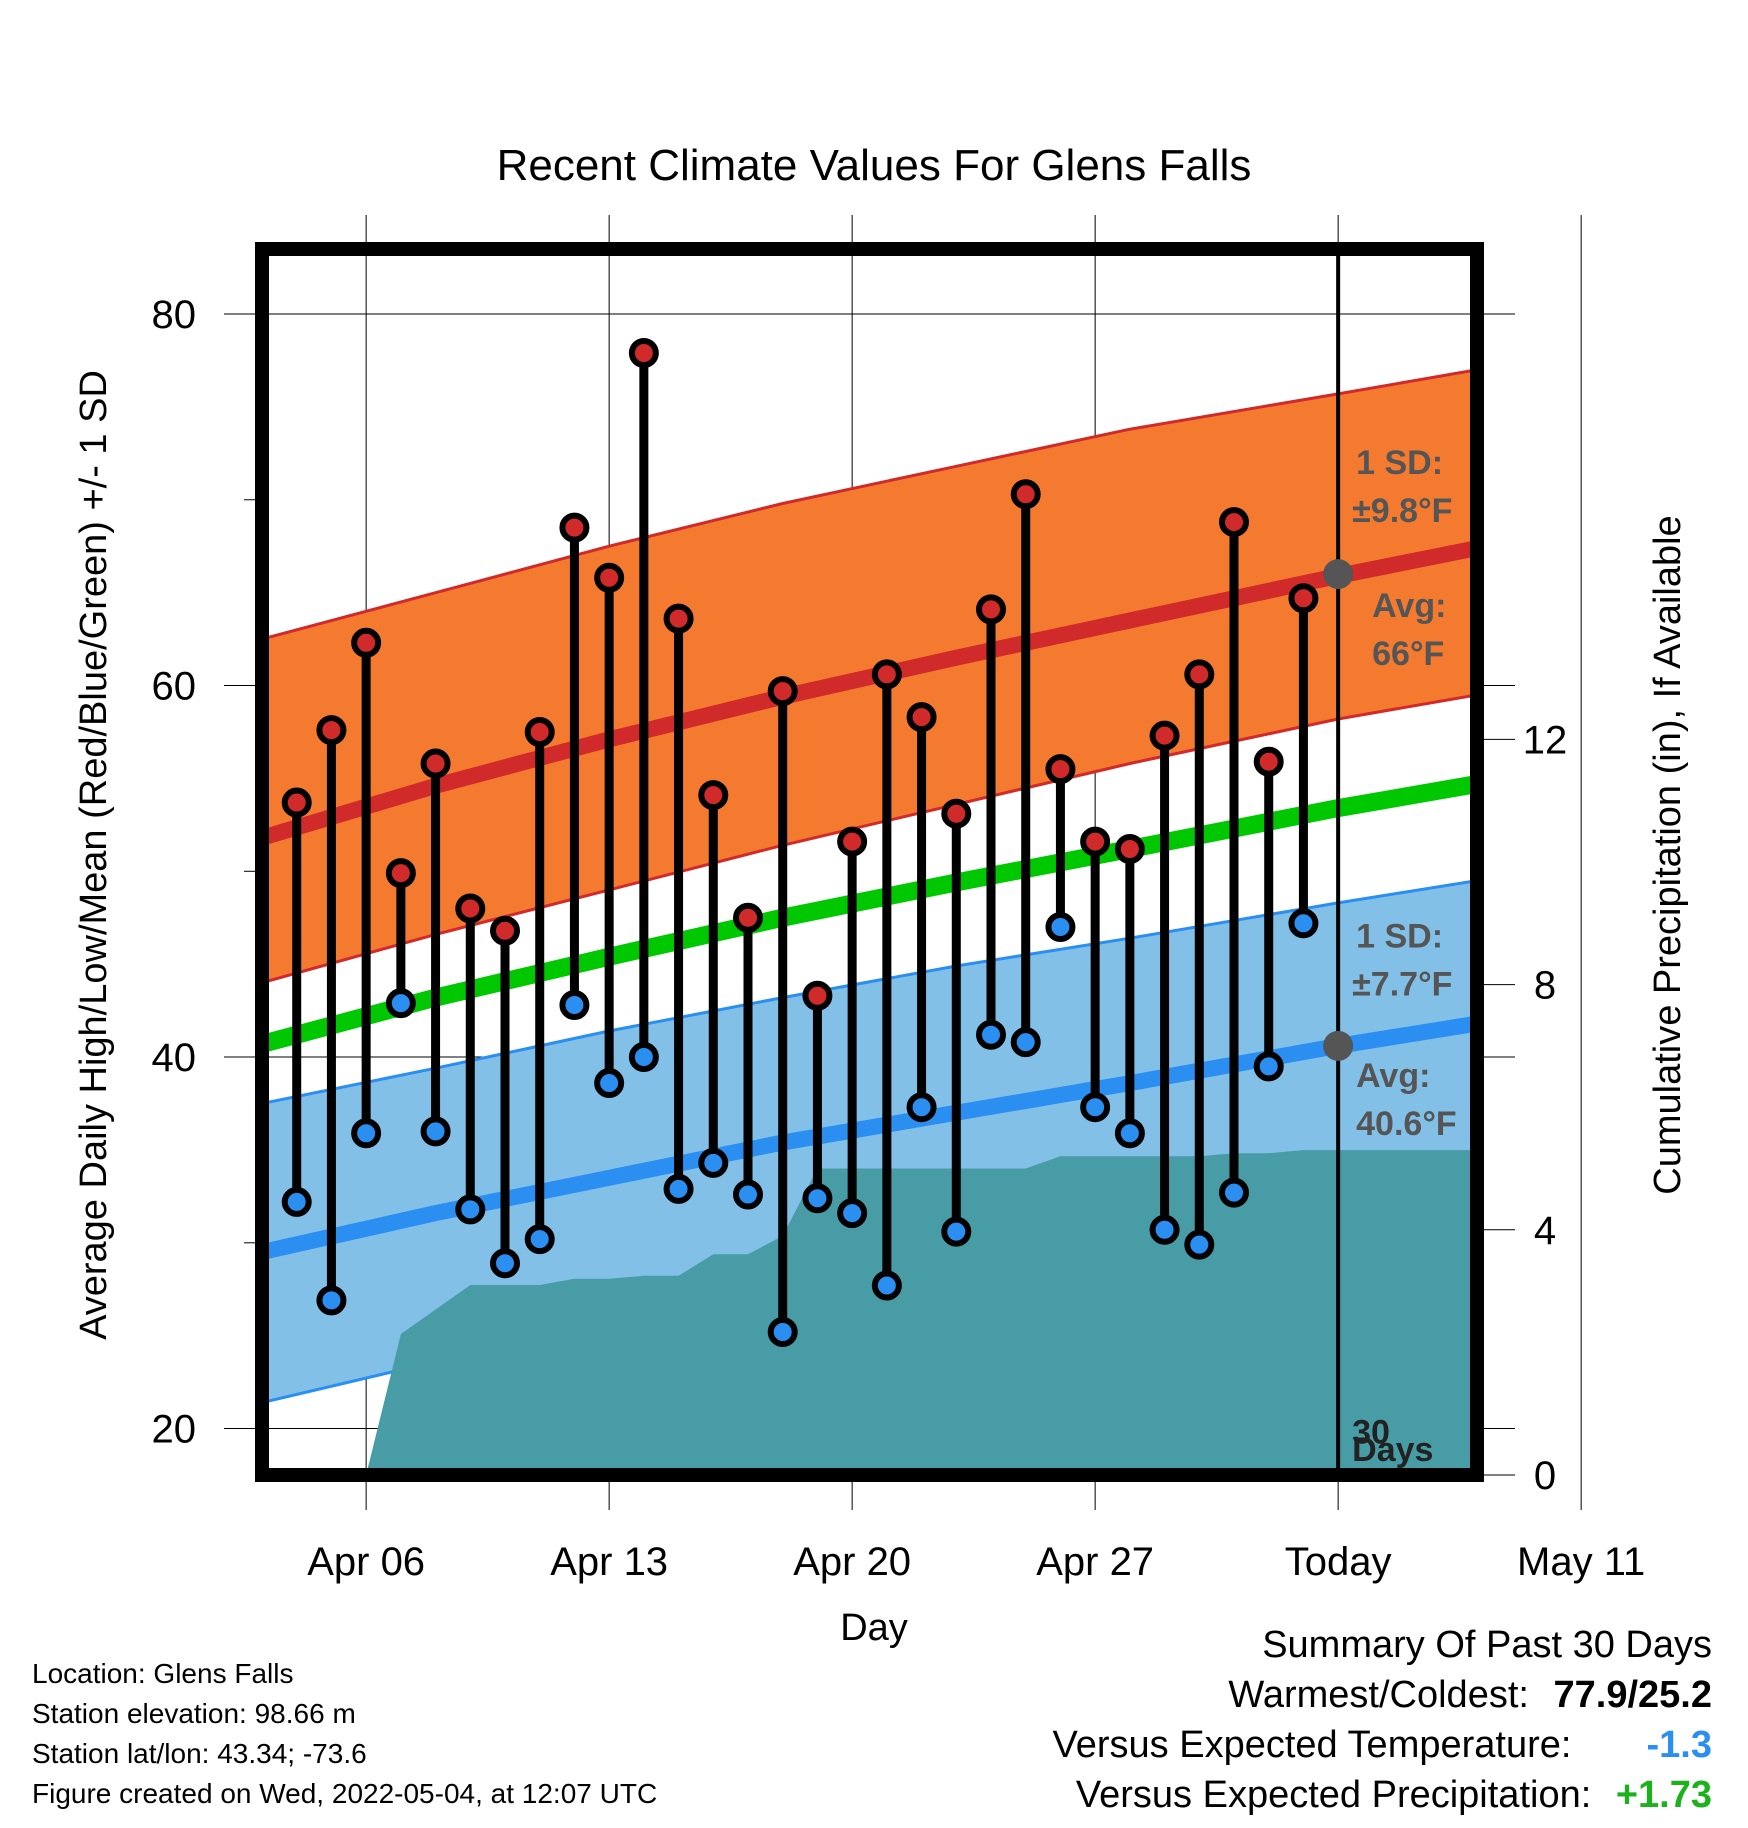 This screenshot has height=1828, width=1748. What do you see at coordinates (1095, 1562) in the screenshot?
I see `x-tick-label: Apr 27` at bounding box center [1095, 1562].